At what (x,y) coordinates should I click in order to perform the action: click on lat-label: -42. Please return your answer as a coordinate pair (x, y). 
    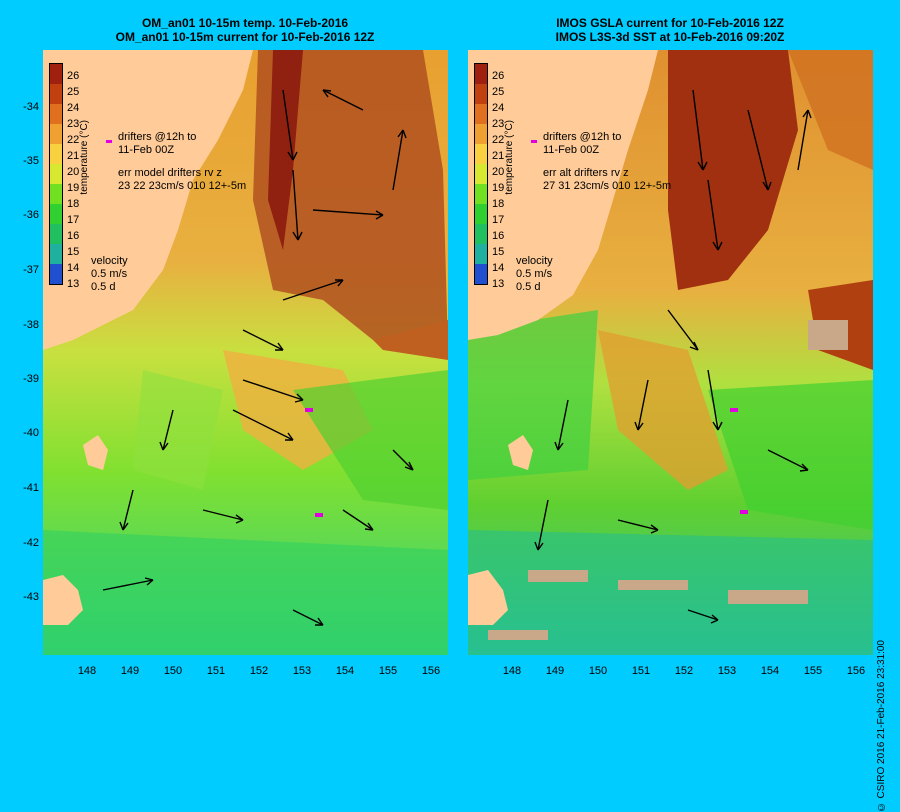
    Looking at the image, I should click on (31, 543).